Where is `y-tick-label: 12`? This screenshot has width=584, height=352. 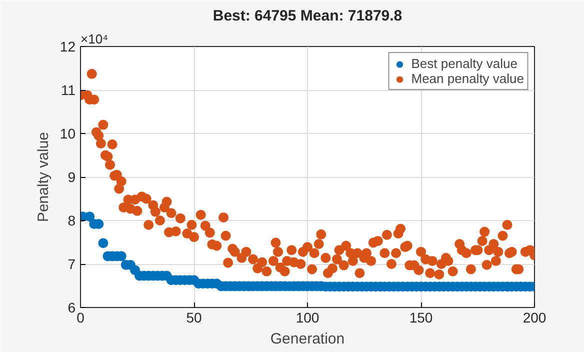 y-tick-label: 12 is located at coordinates (68, 46).